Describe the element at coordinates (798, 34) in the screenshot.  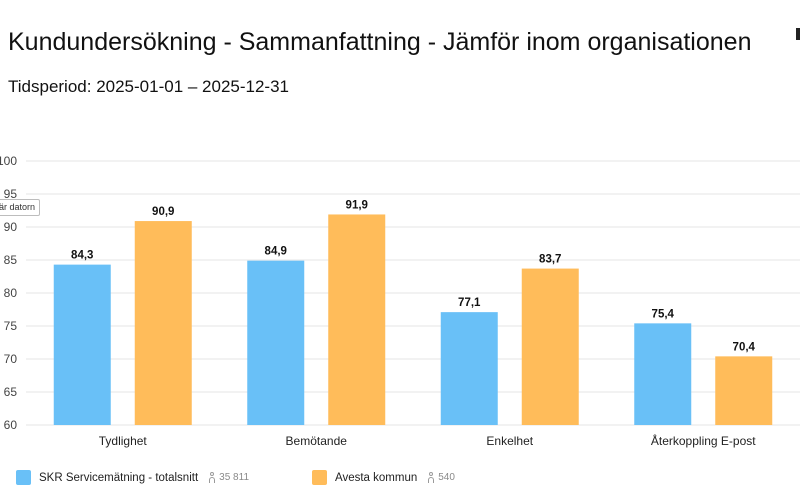
I see `corner-mark` at that location.